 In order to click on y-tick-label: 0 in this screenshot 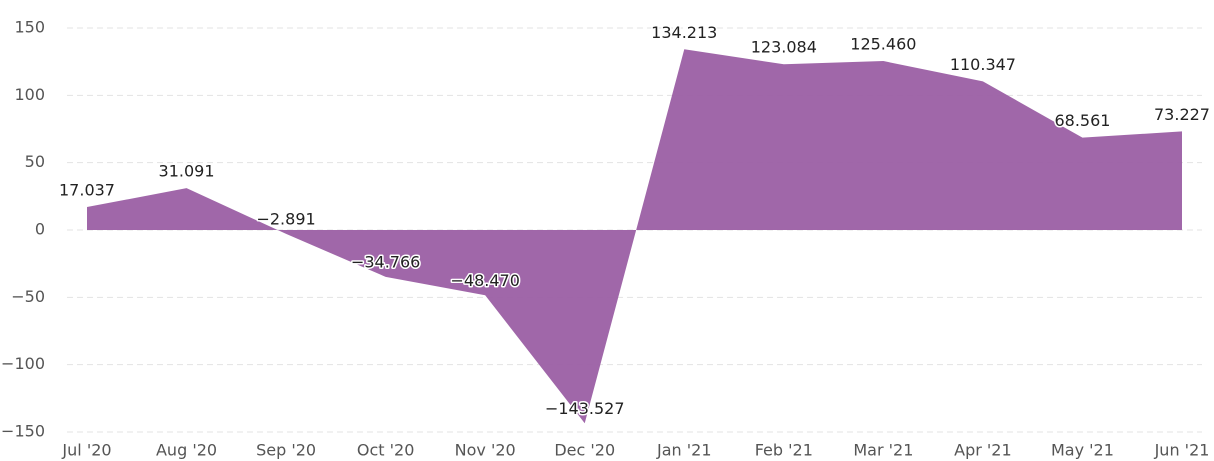, I will do `click(40, 229)`.